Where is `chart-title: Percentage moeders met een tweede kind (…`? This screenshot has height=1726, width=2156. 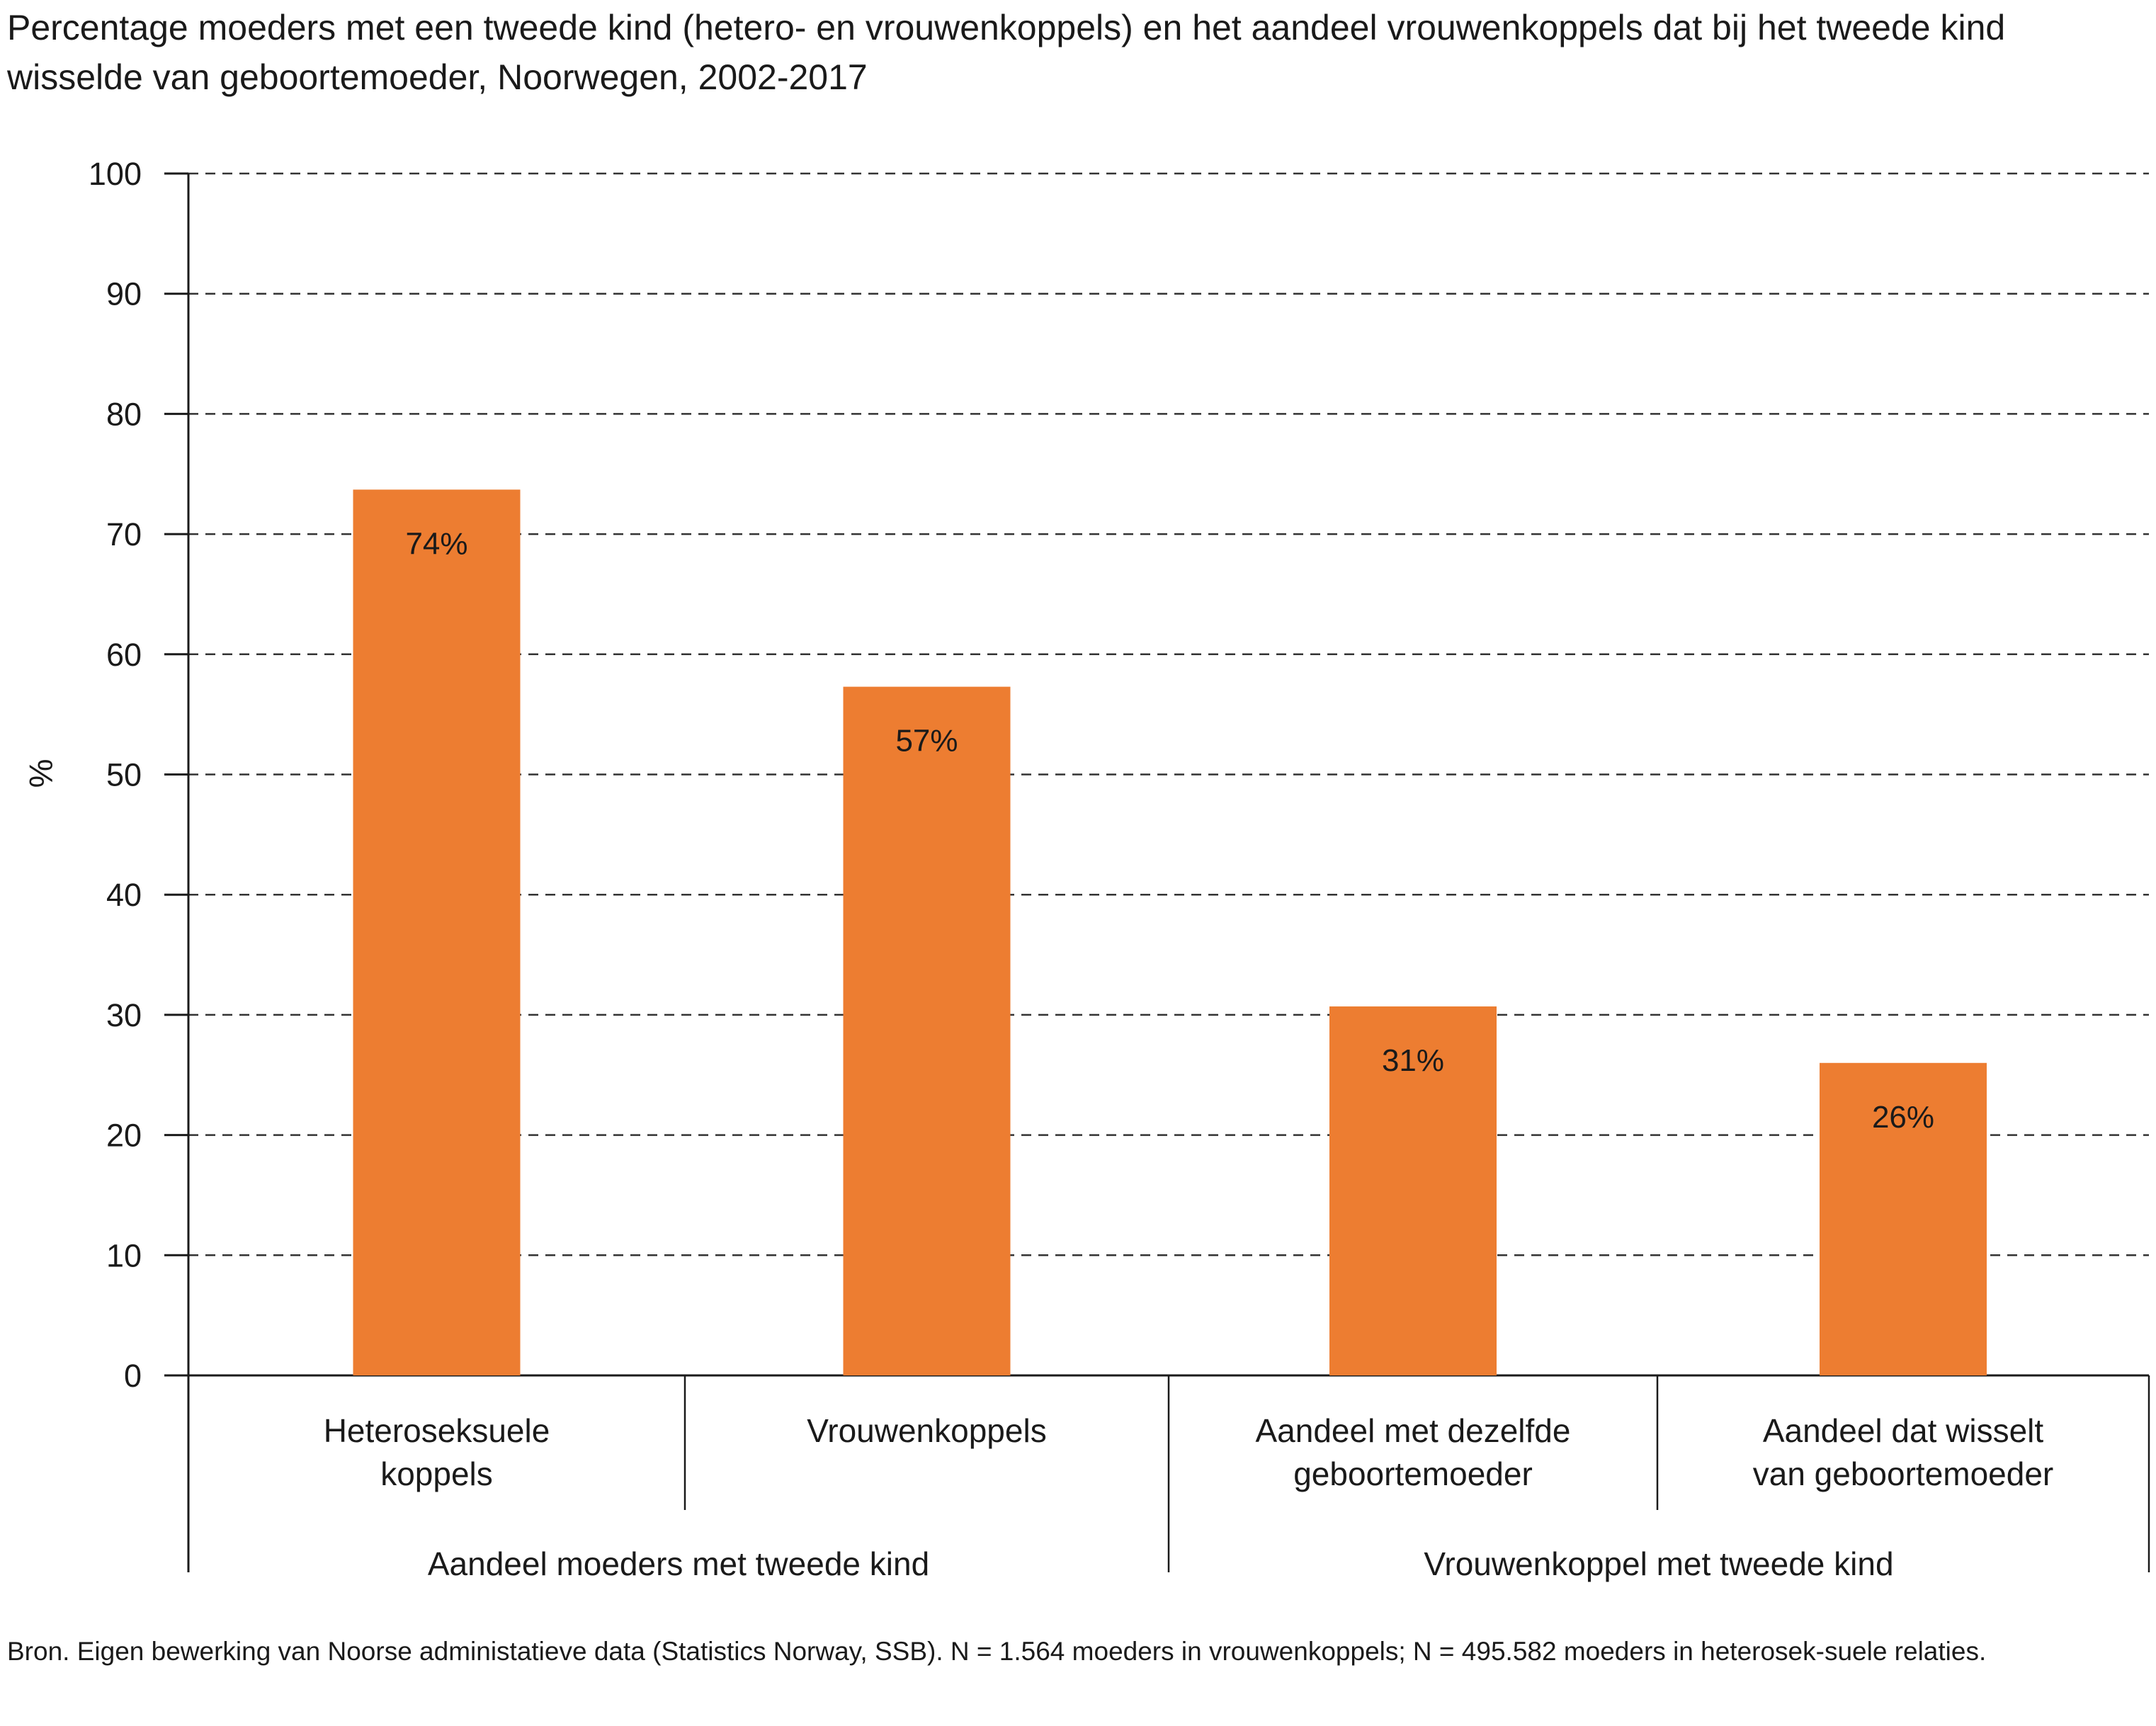
chart-title: Percentage moeders met een tweede kind (… is located at coordinates (1007, 52).